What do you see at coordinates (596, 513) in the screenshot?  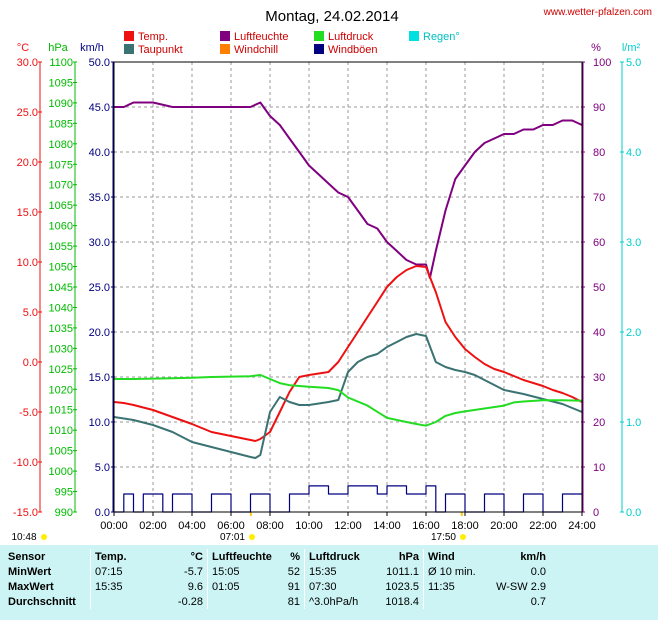 I see `humidity-tick-label: 0` at bounding box center [596, 513].